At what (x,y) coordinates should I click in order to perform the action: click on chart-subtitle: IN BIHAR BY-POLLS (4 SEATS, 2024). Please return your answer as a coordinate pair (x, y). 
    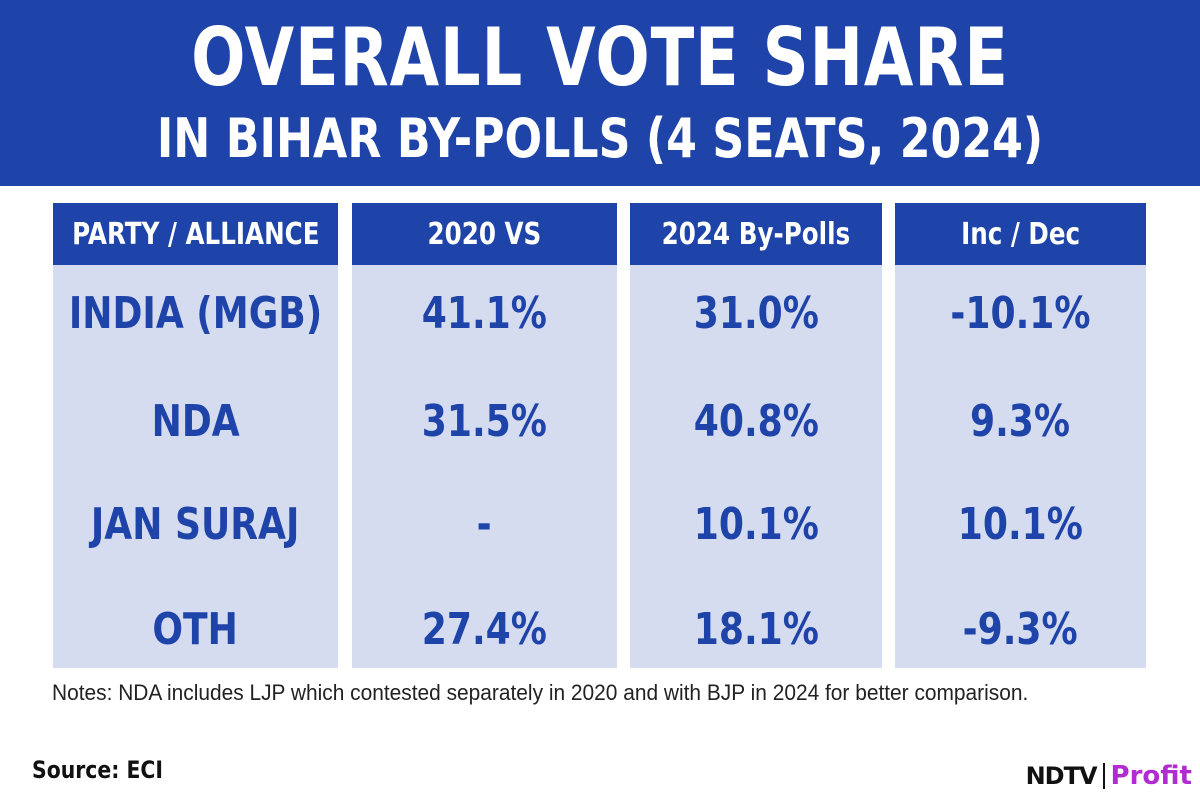
    Looking at the image, I should click on (600, 138).